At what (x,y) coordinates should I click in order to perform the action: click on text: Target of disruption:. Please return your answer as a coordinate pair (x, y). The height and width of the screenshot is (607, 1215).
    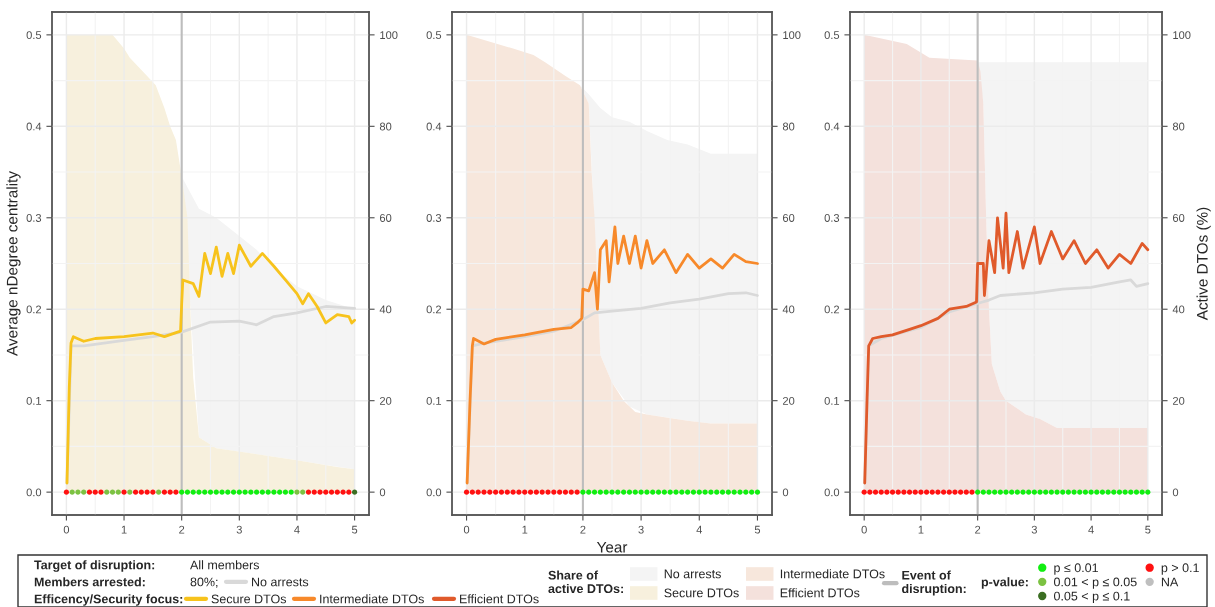
    Looking at the image, I should click on (94, 566).